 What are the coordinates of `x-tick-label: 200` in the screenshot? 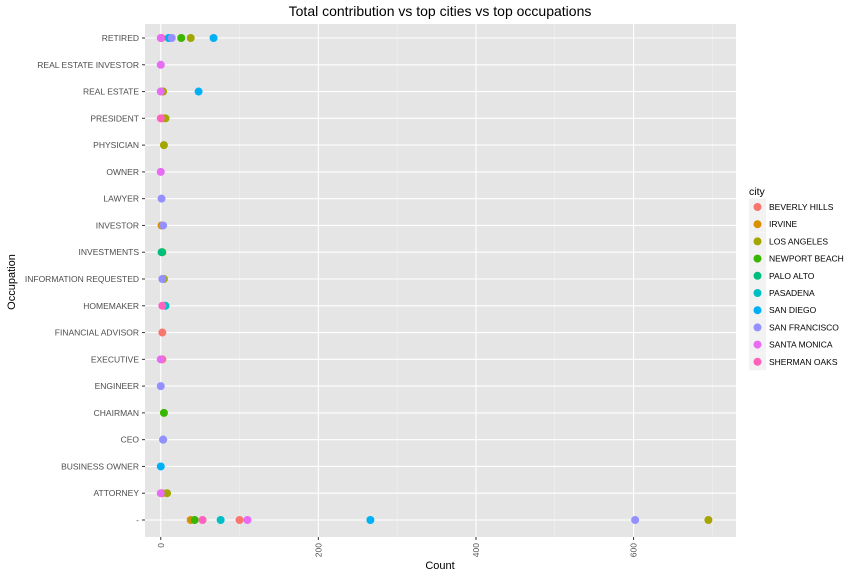 It's located at (318, 550).